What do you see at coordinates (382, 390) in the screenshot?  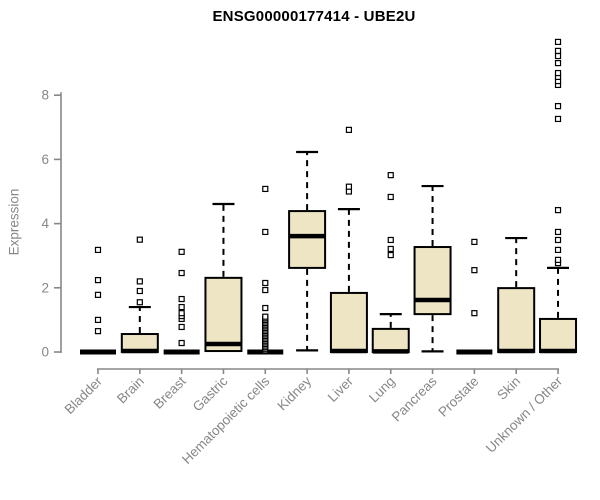 I see `x-category-label: Lung` at bounding box center [382, 390].